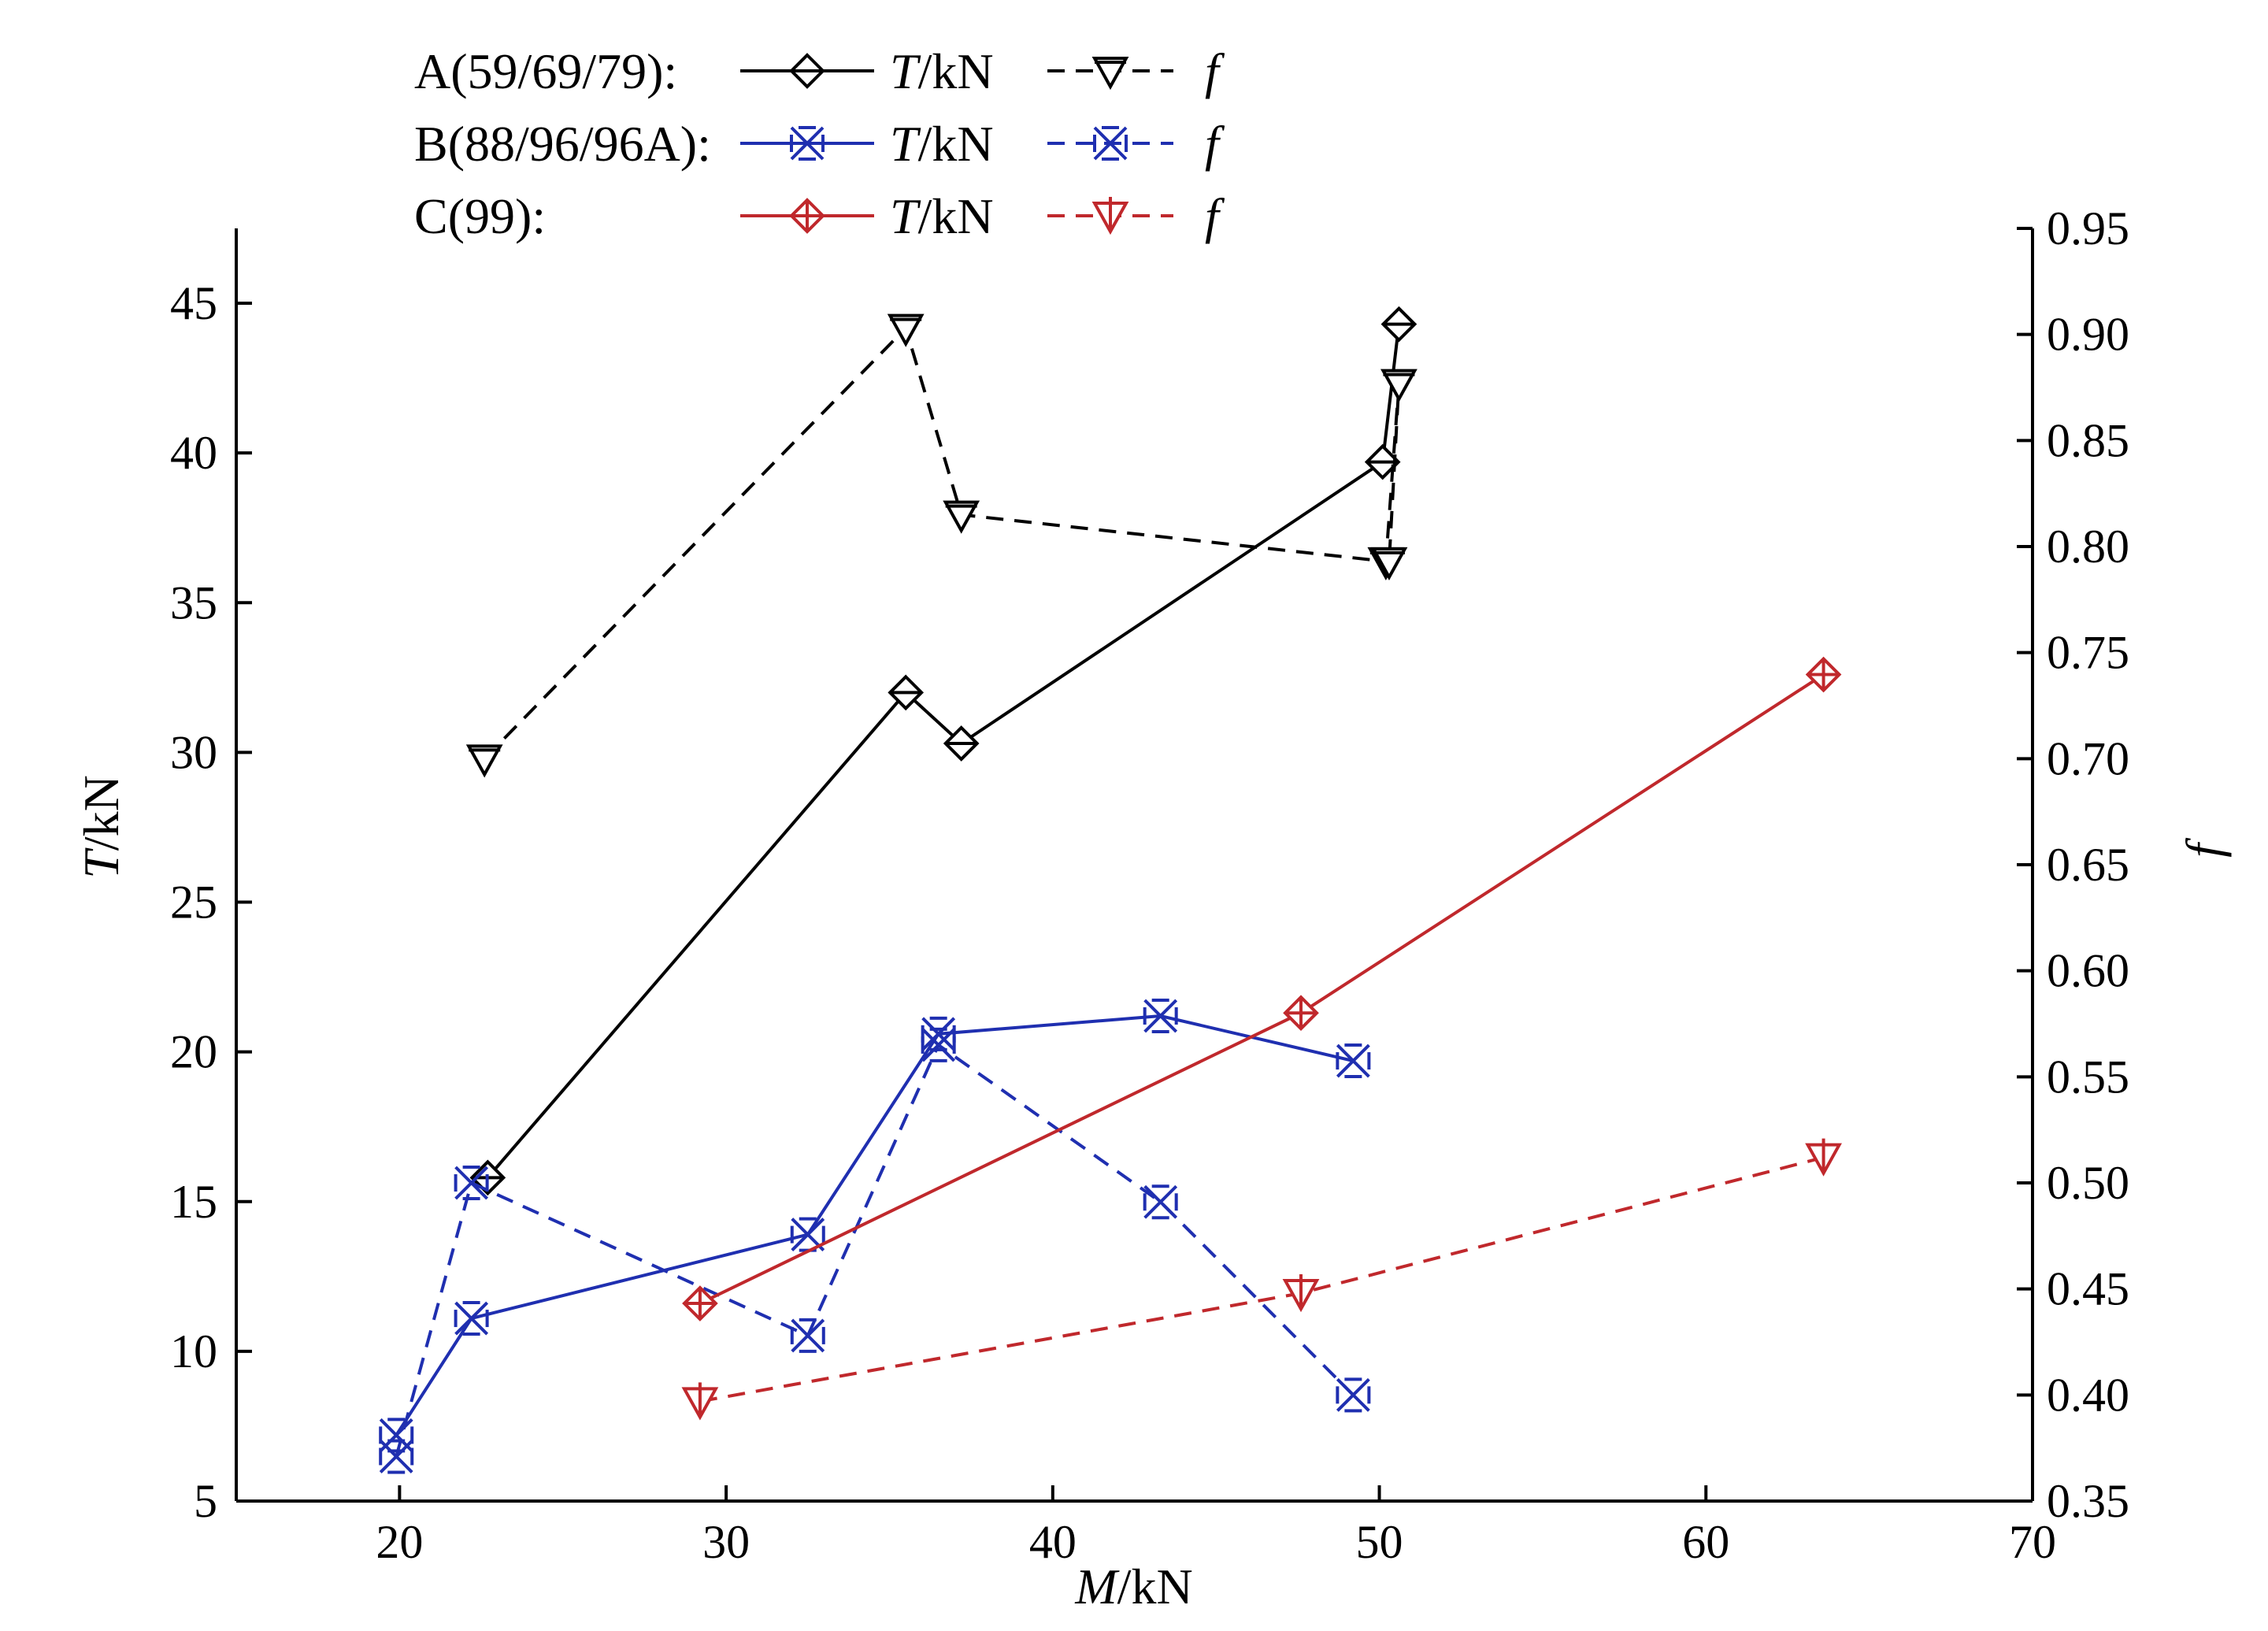 The image size is (2268, 1631). I want to click on series-C-f-line, so click(1262, 1279).